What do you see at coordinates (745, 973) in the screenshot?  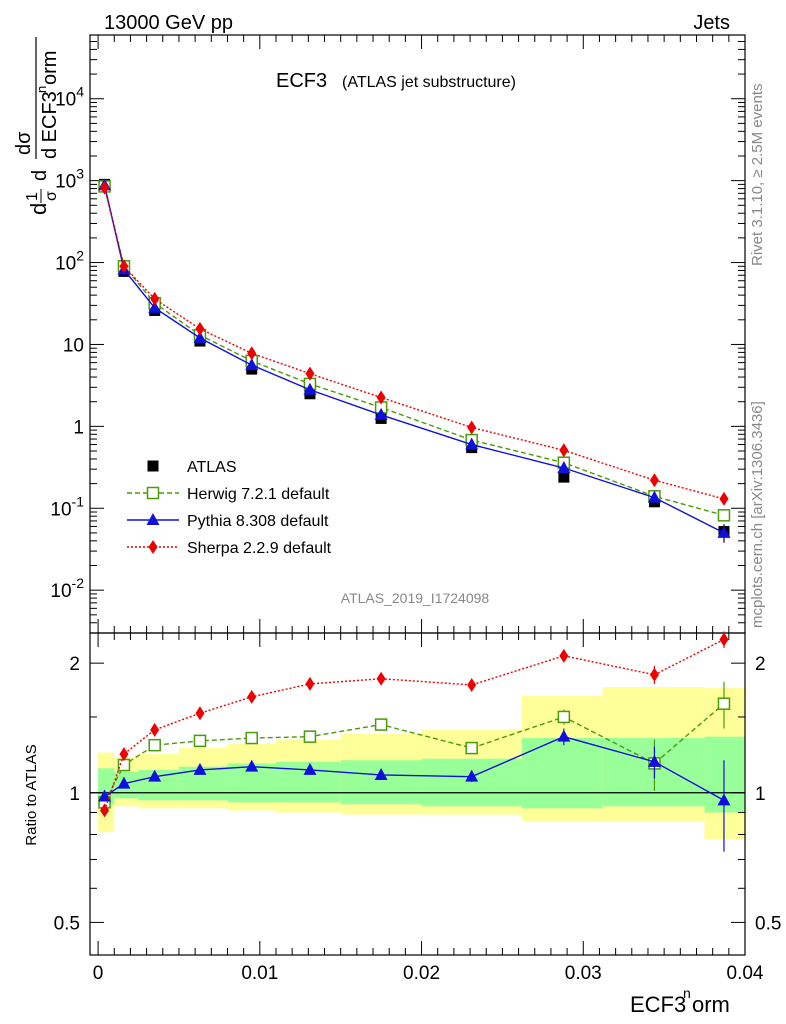 I see `x-tick-label: 0.04` at bounding box center [745, 973].